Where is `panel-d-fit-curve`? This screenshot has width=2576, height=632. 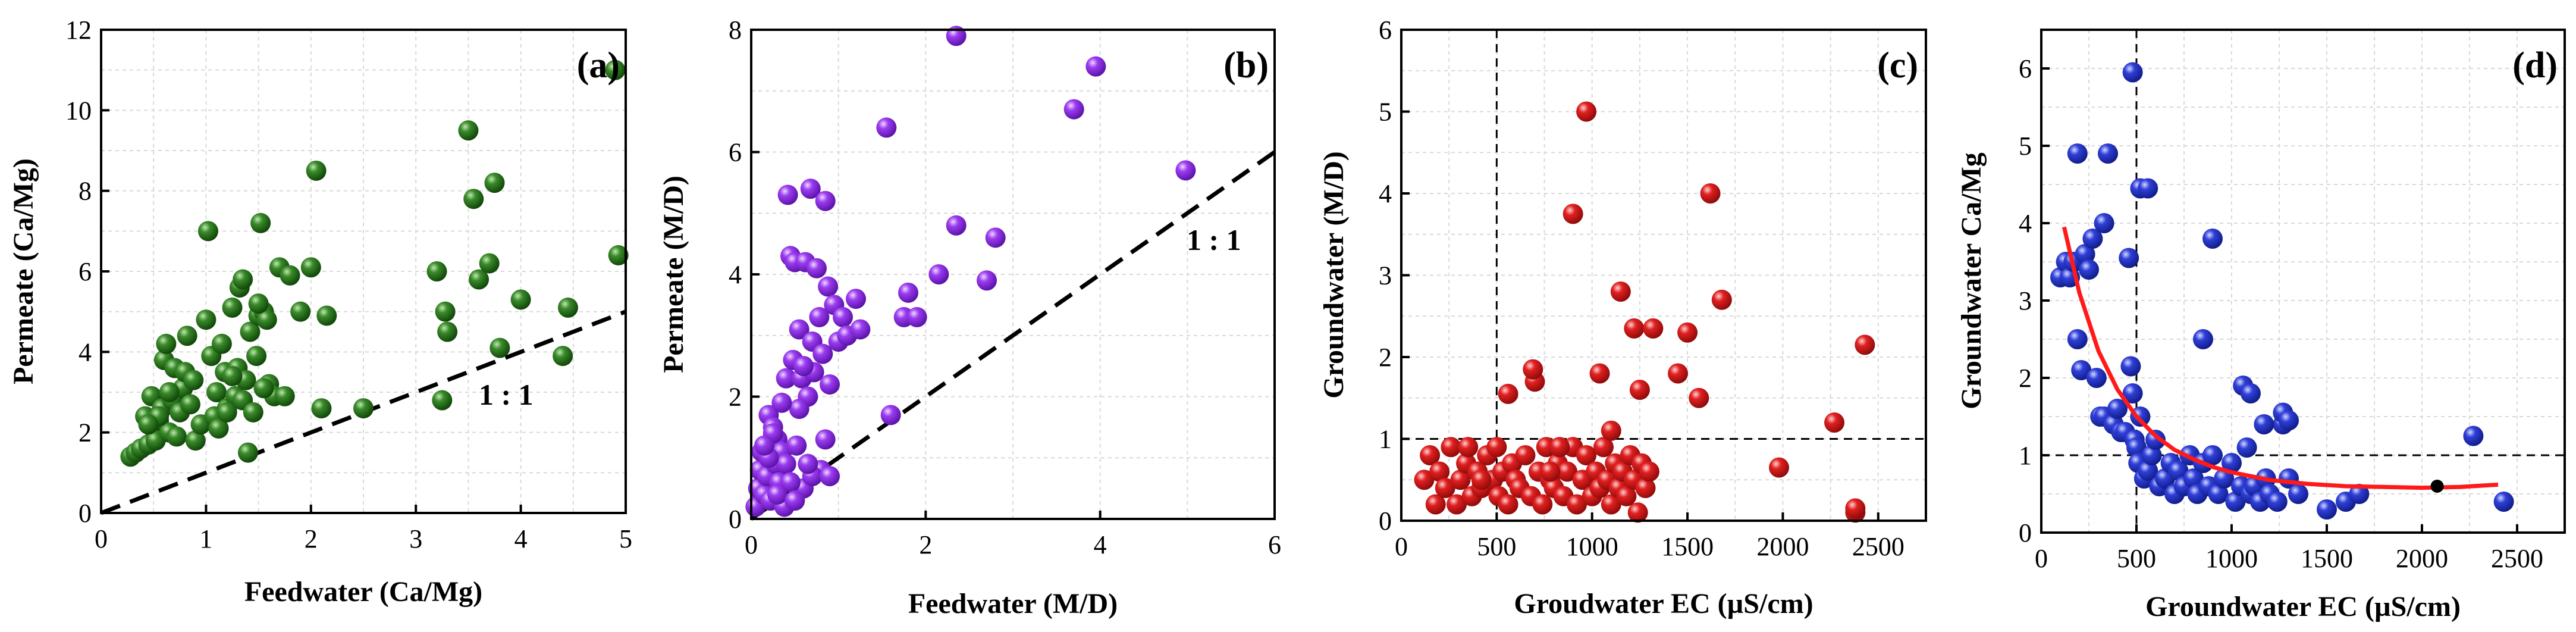
panel-d-fit-curve is located at coordinates (2280, 358).